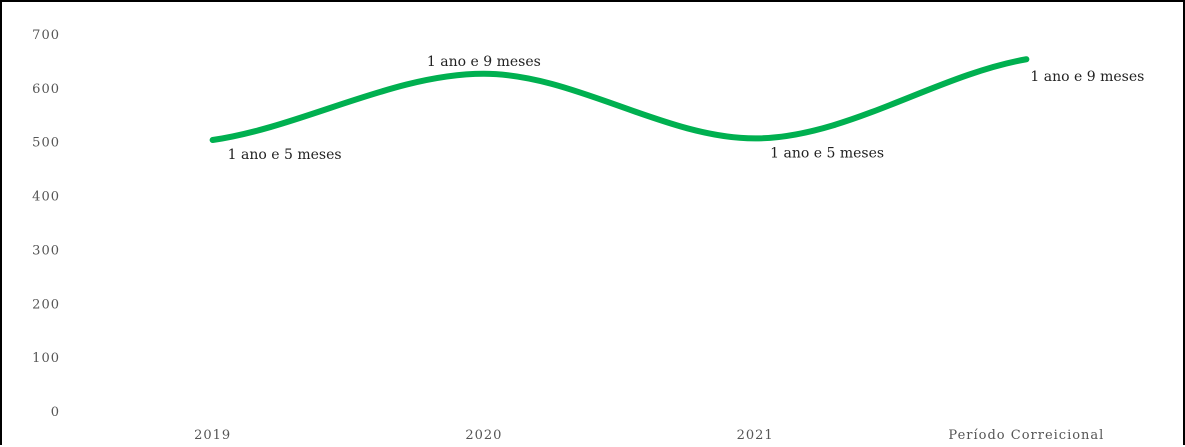 Image resolution: width=1185 pixels, height=447 pixels. Describe the element at coordinates (755, 435) in the screenshot. I see `x-tick-label: 2021` at that location.